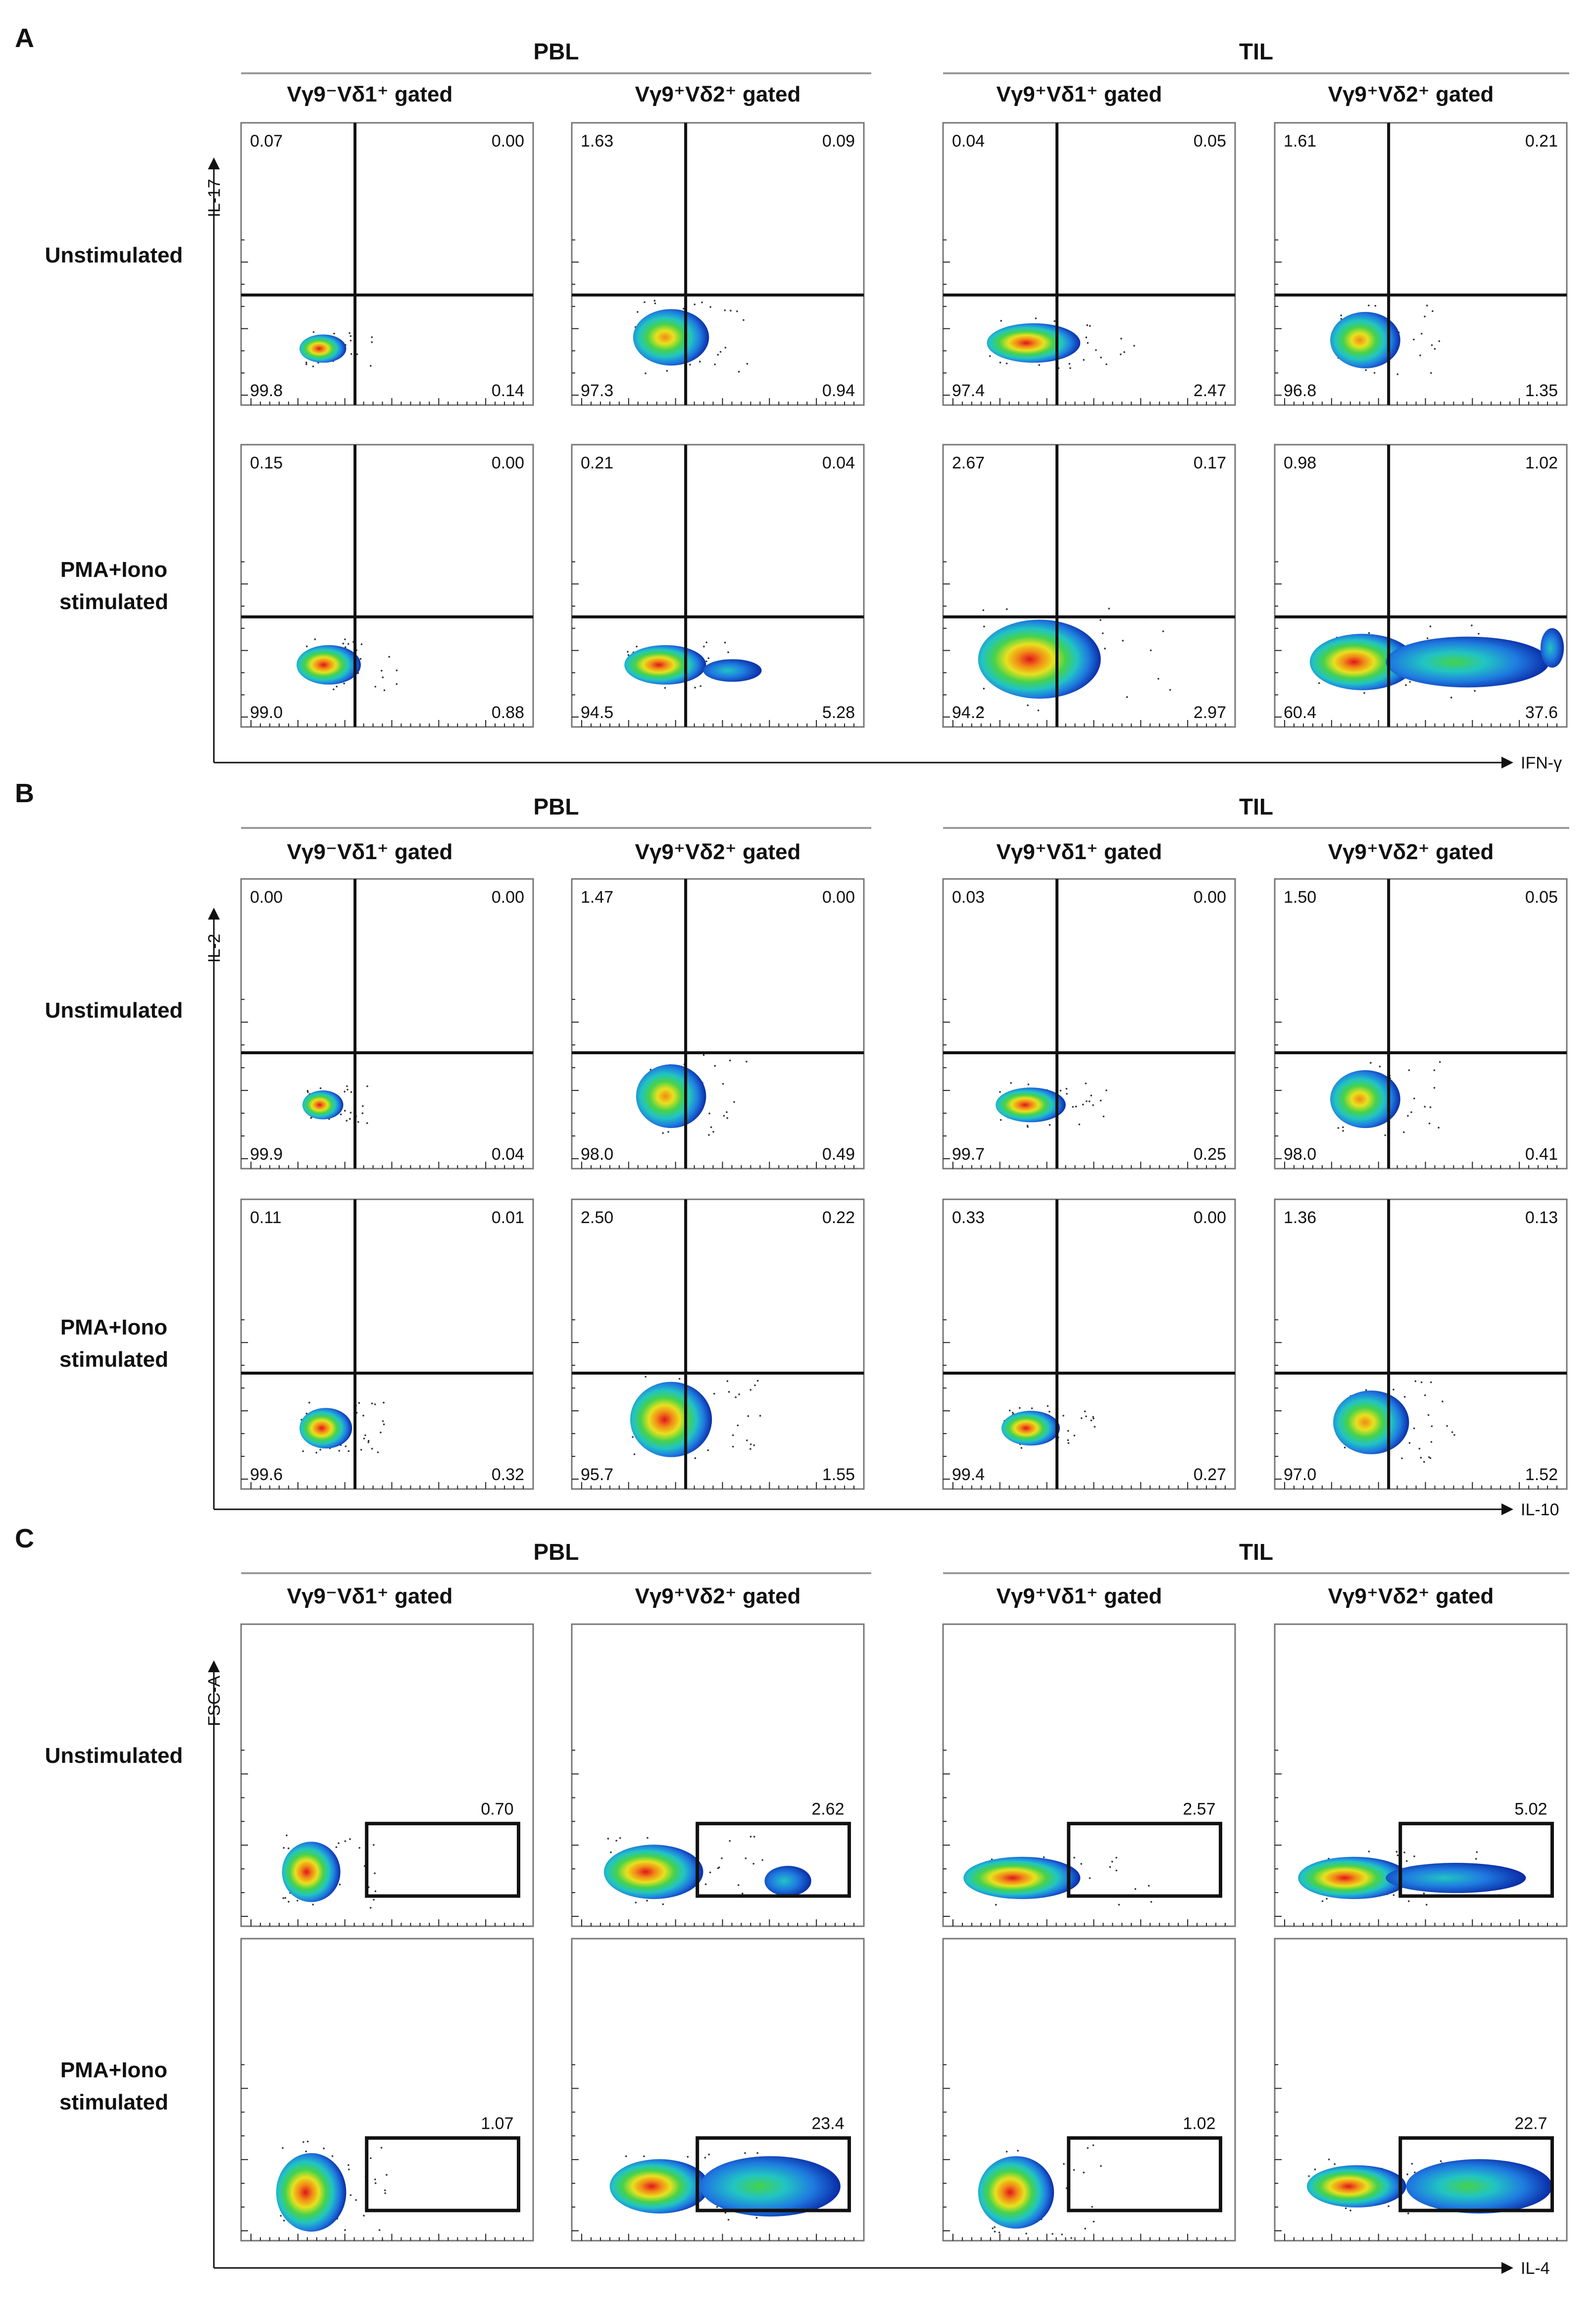 The width and height of the screenshot is (1596, 2312). Describe the element at coordinates (113, 1359) in the screenshot. I see `row-label: stimulated` at that location.